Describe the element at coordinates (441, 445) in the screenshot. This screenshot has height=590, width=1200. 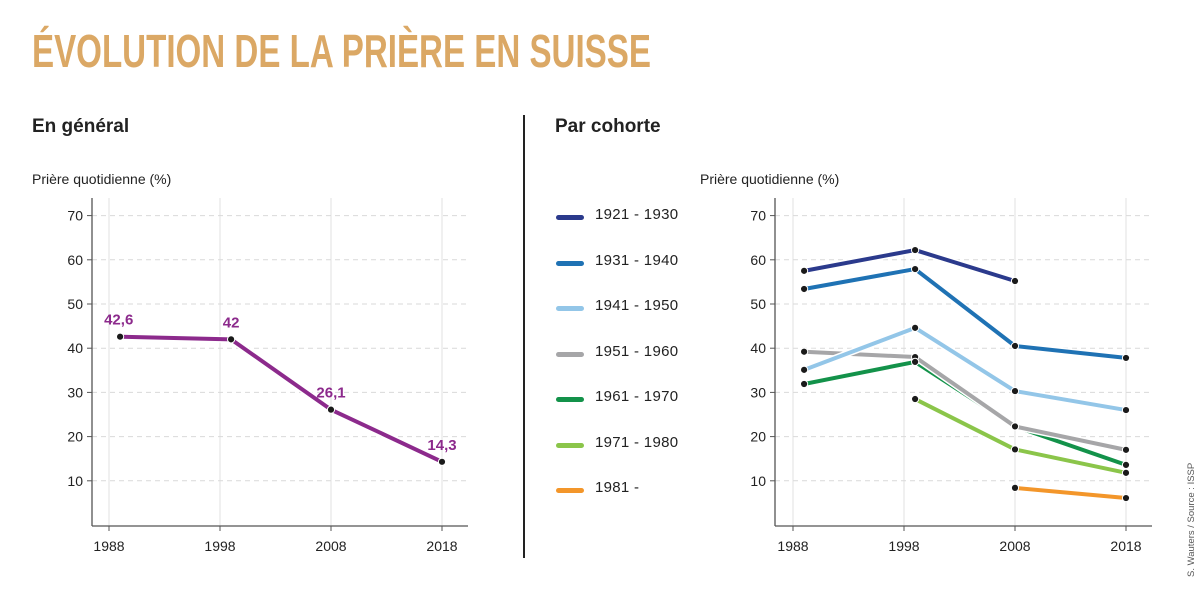
I see `data-label: 14,3` at that location.